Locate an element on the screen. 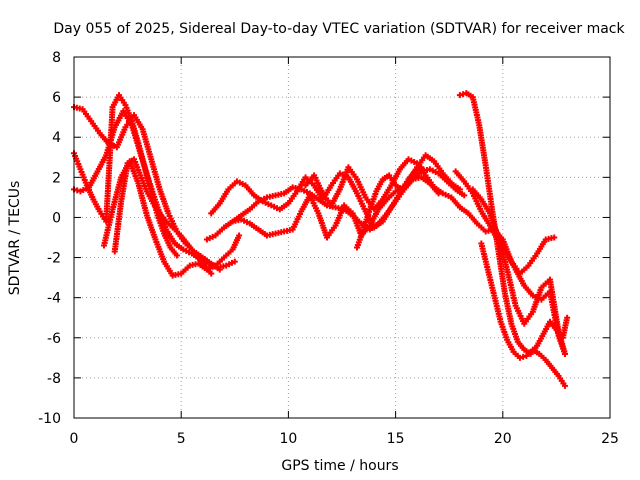  y-tick-label: -4 is located at coordinates (54, 299).